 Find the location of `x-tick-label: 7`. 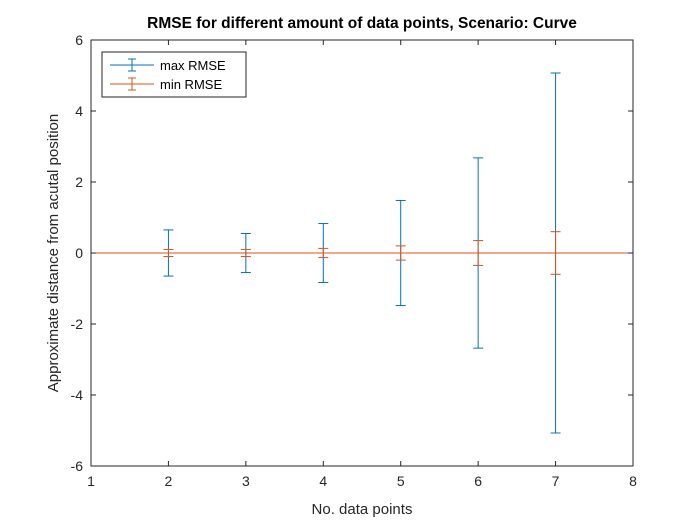

x-tick-label: 7 is located at coordinates (556, 481).